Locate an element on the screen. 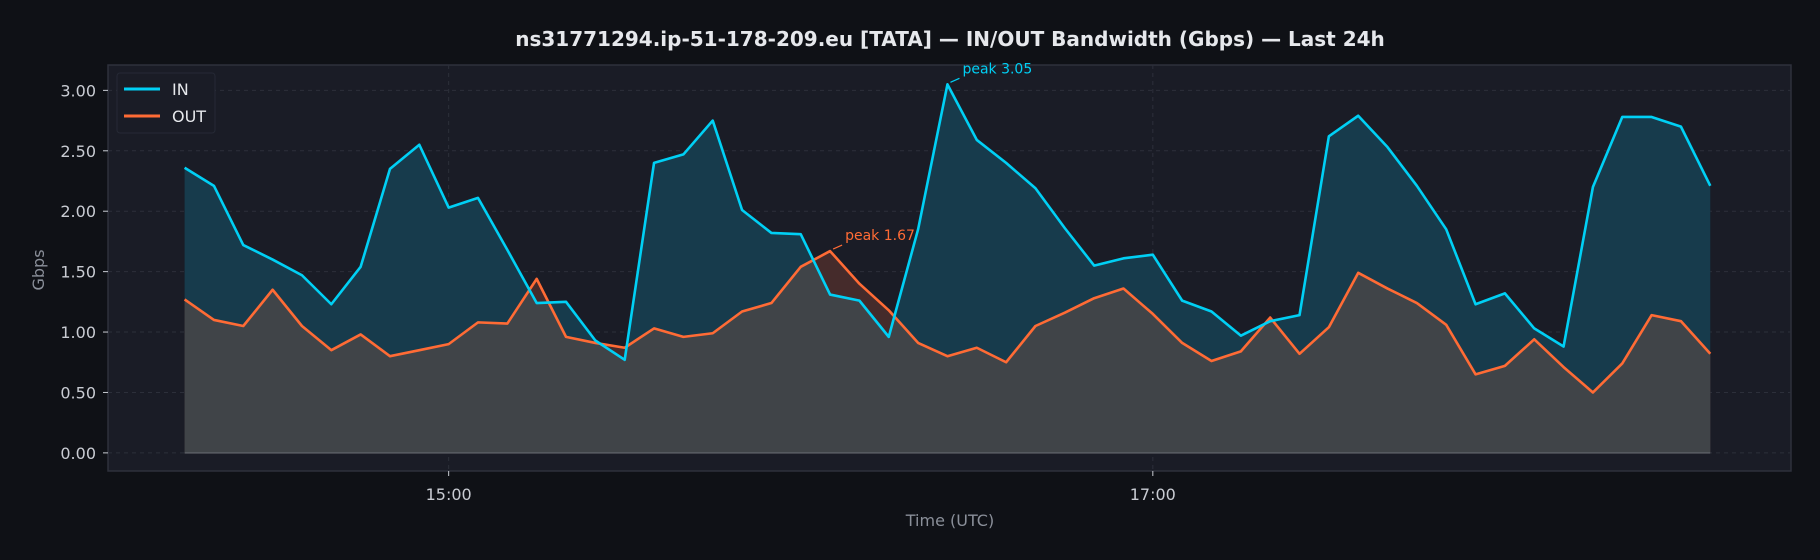  y-axis-ticks: 0.00 0.50 1.00 1.50 2.00 2.50 3.00 is located at coordinates (84, 272).